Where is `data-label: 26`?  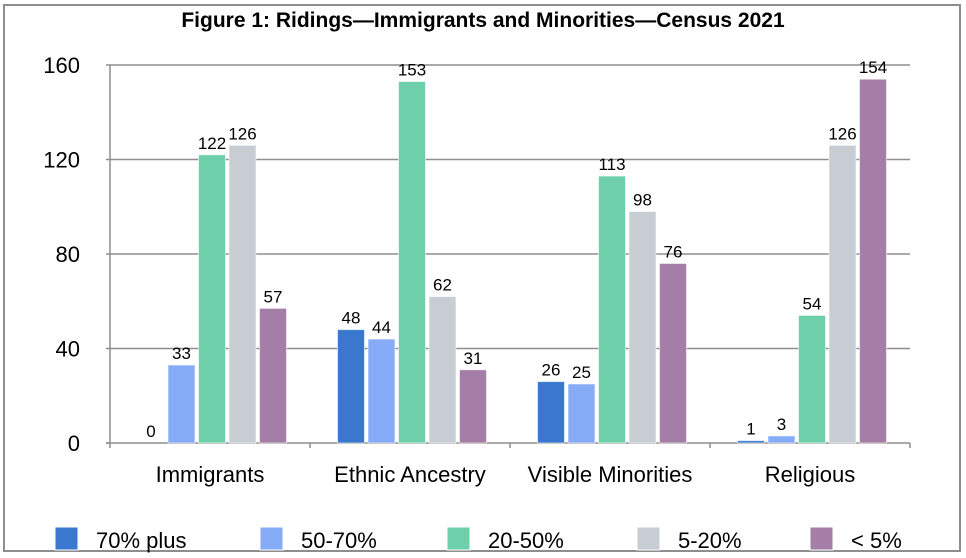
data-label: 26 is located at coordinates (551, 370).